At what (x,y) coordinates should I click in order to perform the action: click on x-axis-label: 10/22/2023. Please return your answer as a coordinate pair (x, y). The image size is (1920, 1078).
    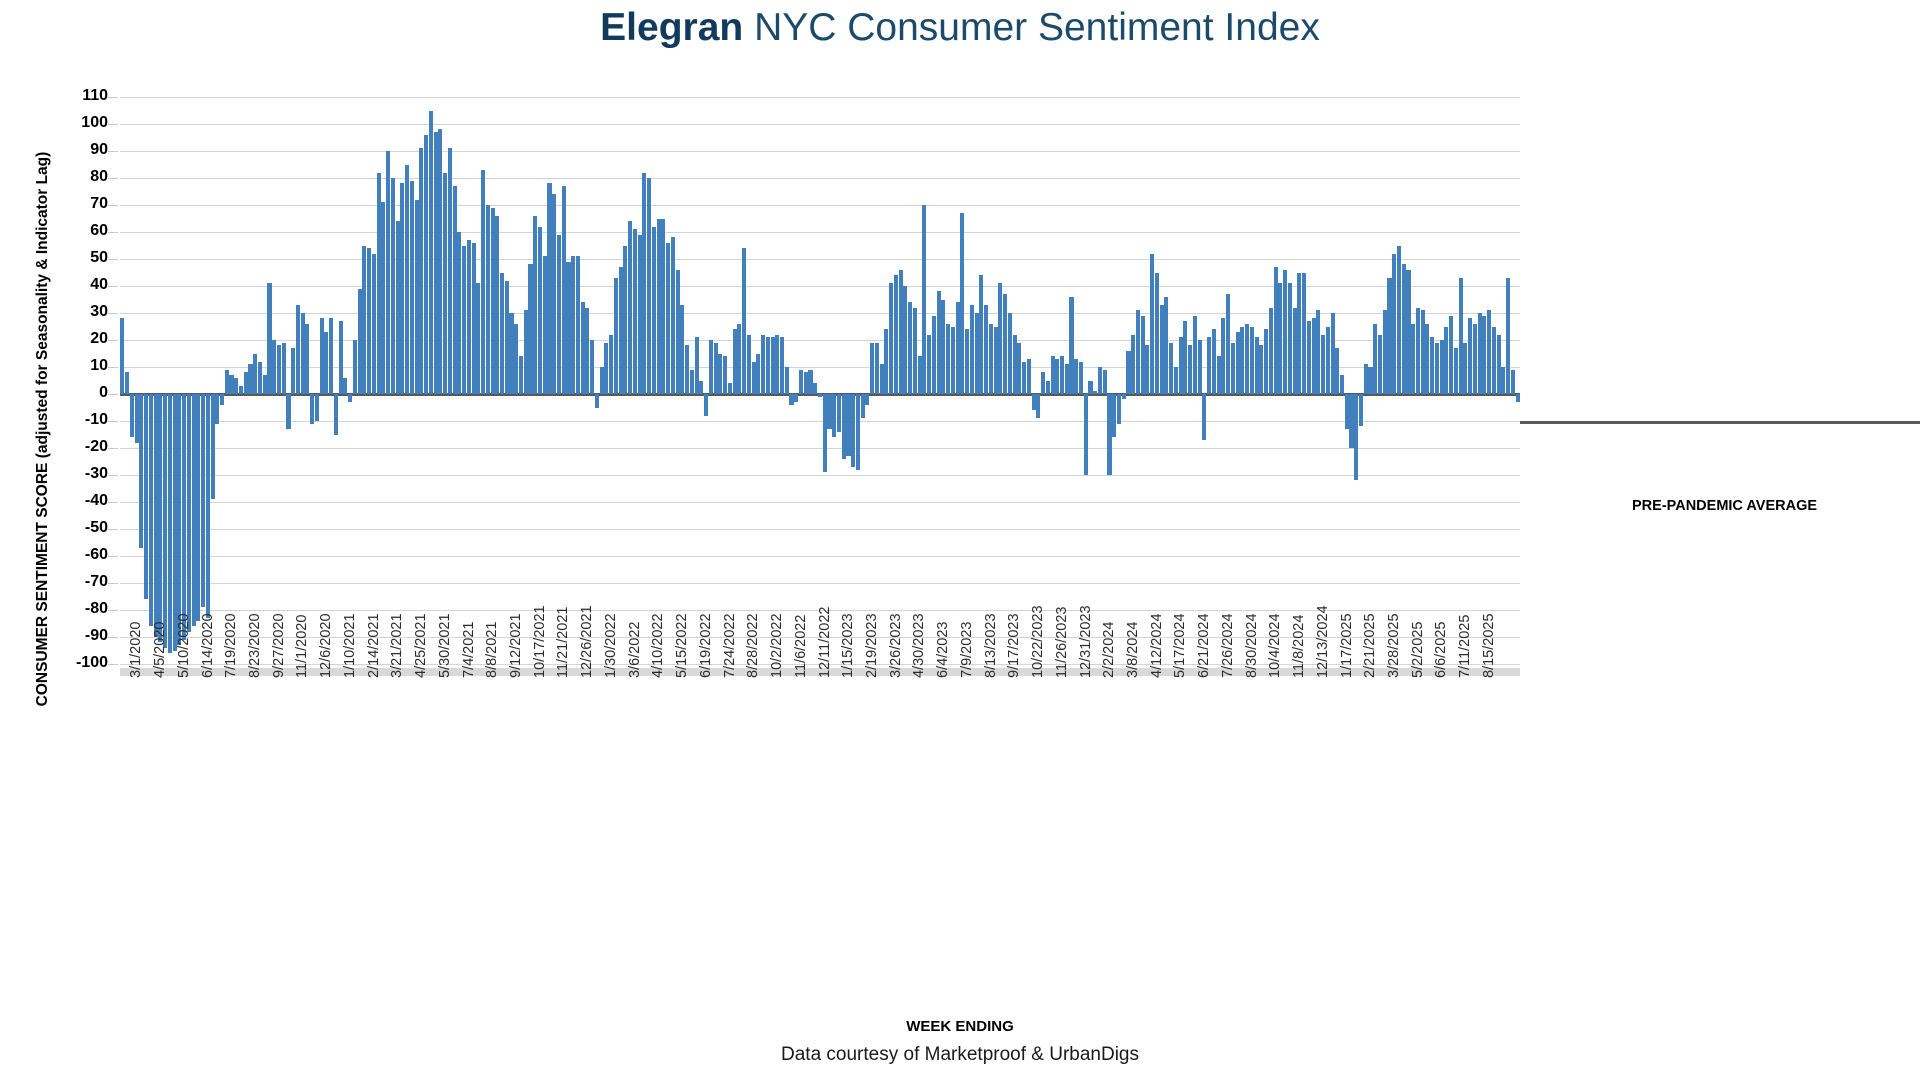
    Looking at the image, I should click on (1038, 641).